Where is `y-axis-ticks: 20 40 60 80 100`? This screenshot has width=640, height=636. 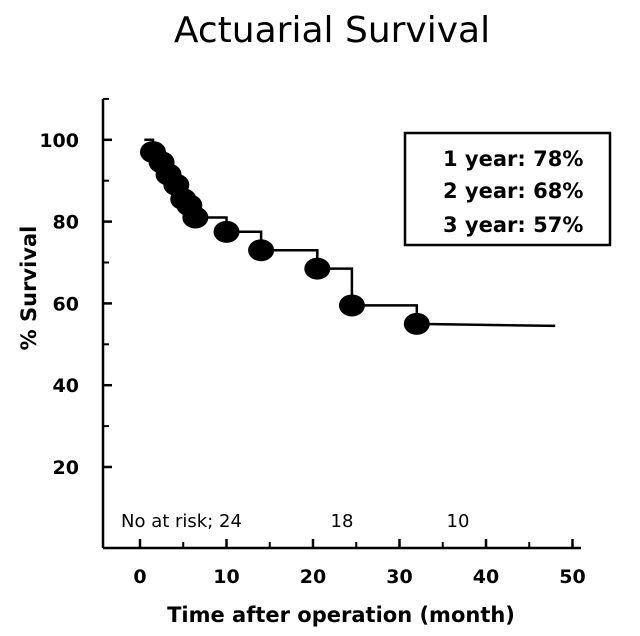 y-axis-ticks: 20 40 60 80 100 is located at coordinates (75, 288).